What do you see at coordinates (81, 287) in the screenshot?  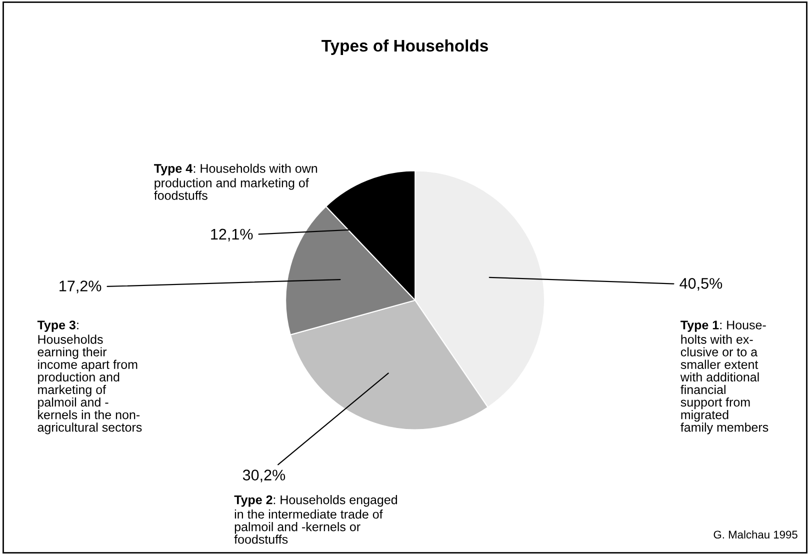 I see `data-label: 17,2%` at bounding box center [81, 287].